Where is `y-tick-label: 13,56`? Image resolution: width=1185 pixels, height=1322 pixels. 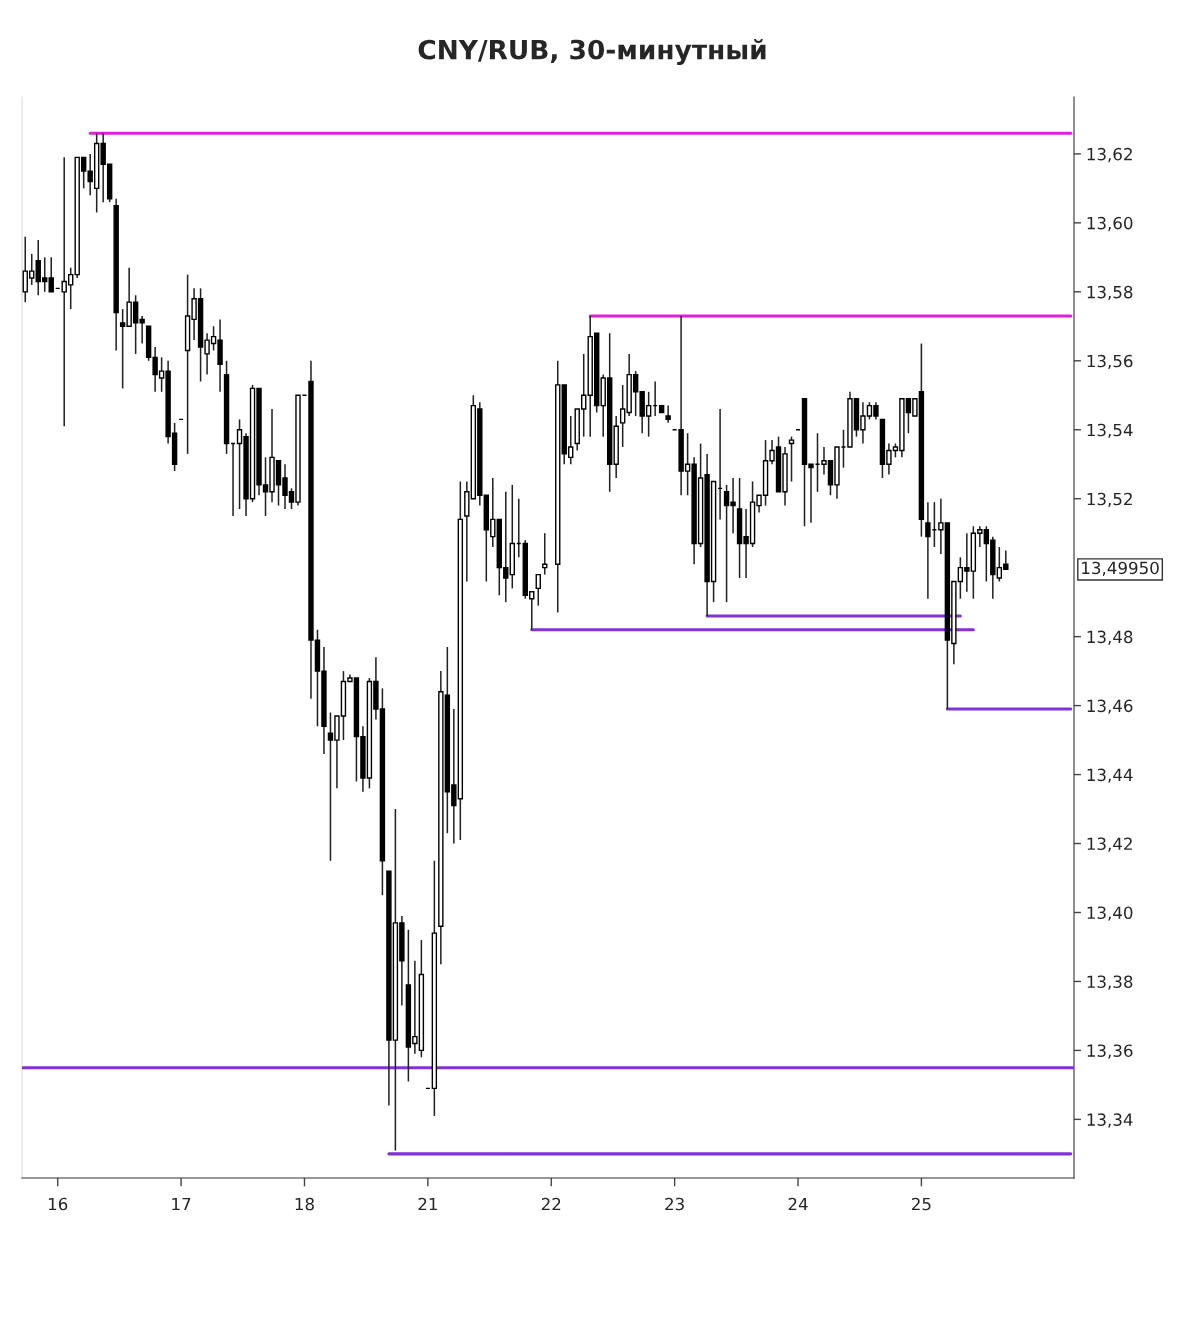
y-tick-label: 13,56 is located at coordinates (1110, 362).